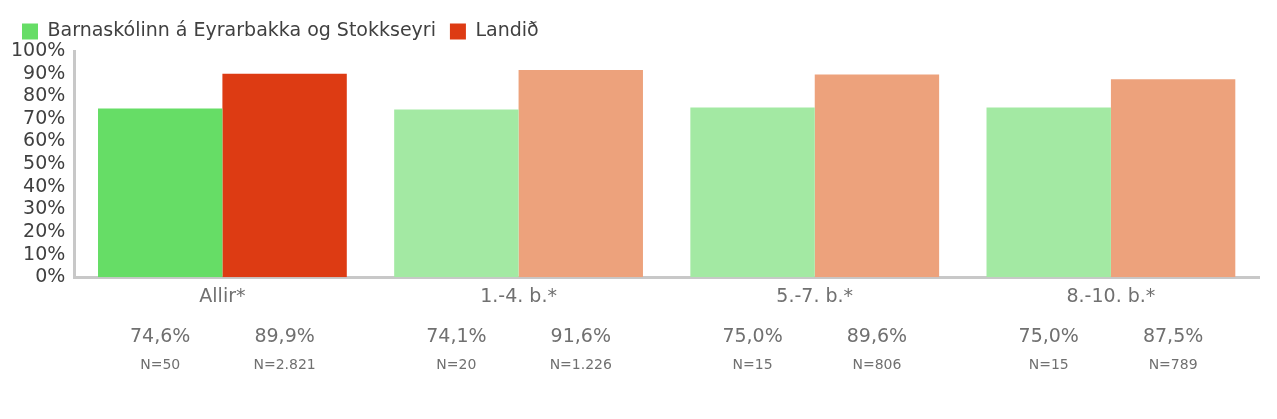 This screenshot has width=1277, height=419. What do you see at coordinates (44, 229) in the screenshot?
I see `y-tick-label: 20%` at bounding box center [44, 229].